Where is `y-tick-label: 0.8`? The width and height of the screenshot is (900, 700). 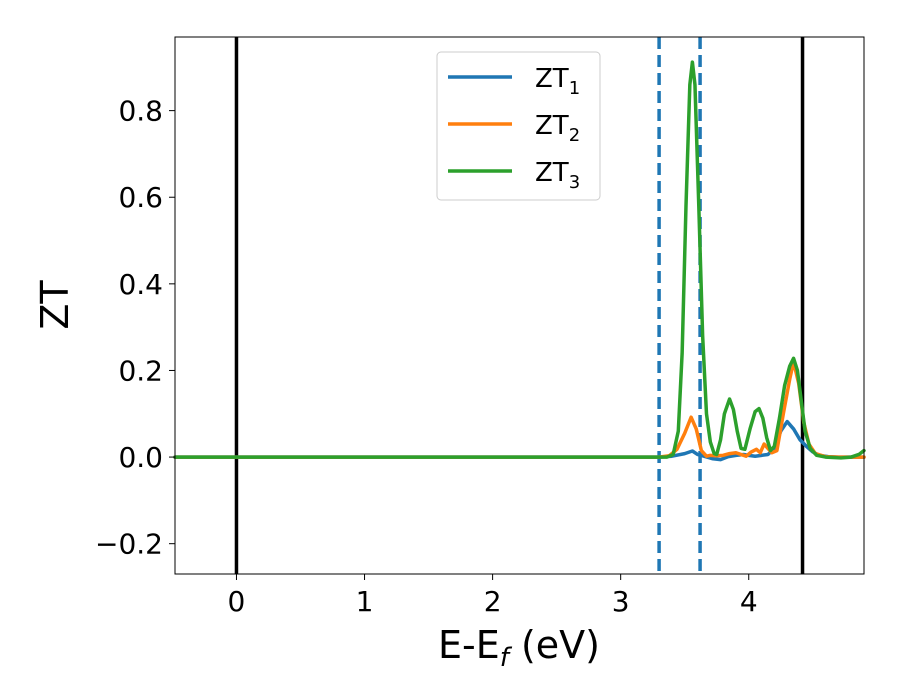
y-tick-label: 0.8 is located at coordinates (140, 111).